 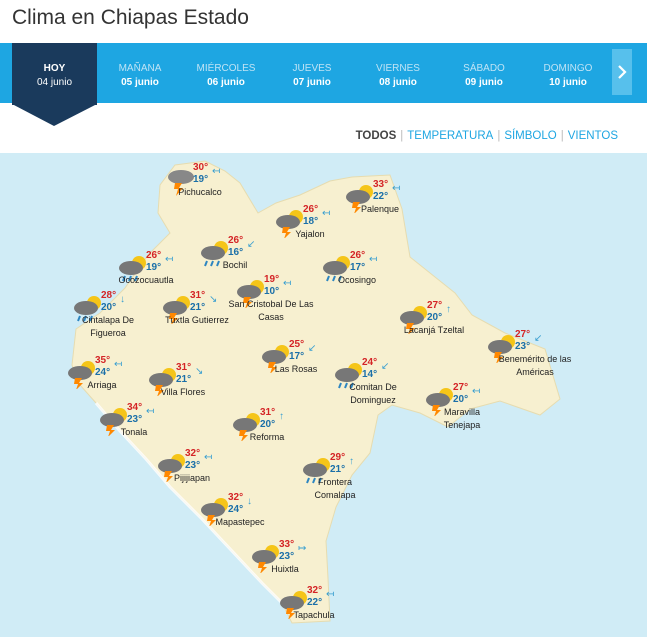 What do you see at coordinates (351, 461) in the screenshot?
I see `wind-arrow-icon: ↑` at bounding box center [351, 461].